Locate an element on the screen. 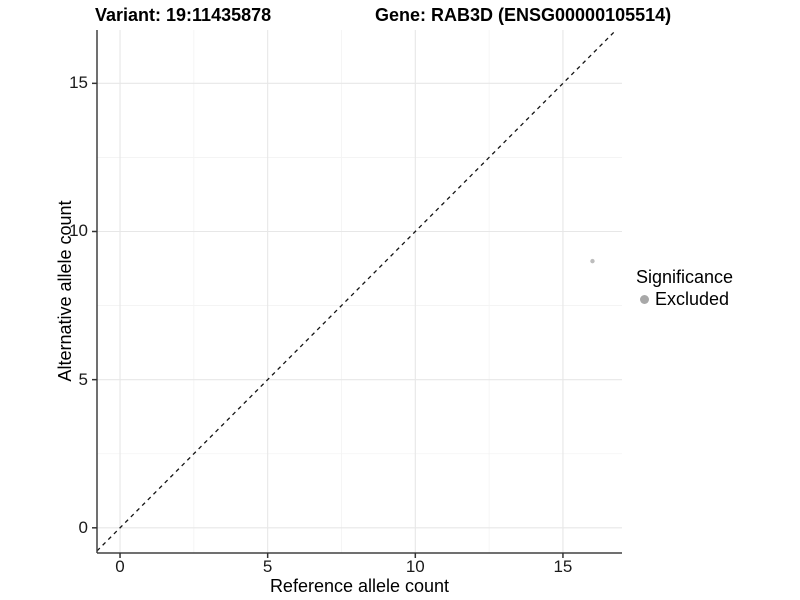 Image resolution: width=800 pixels, height=600 pixels. x-axis-label: Reference allele count is located at coordinates (359, 586).